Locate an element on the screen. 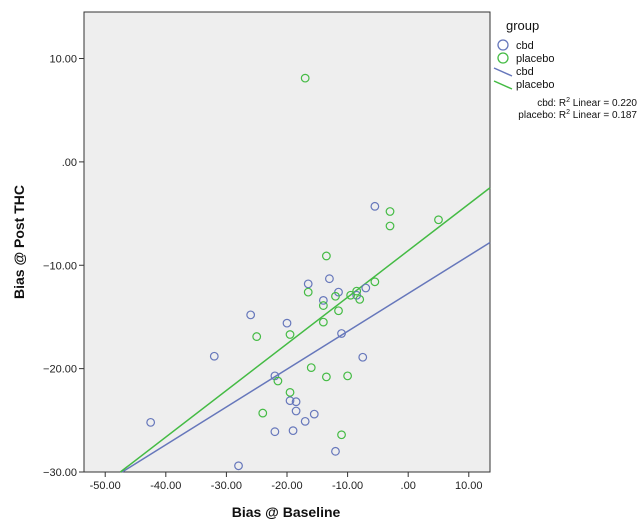 The width and height of the screenshot is (641, 523). x-tick-label: -20.00 is located at coordinates (286, 486).